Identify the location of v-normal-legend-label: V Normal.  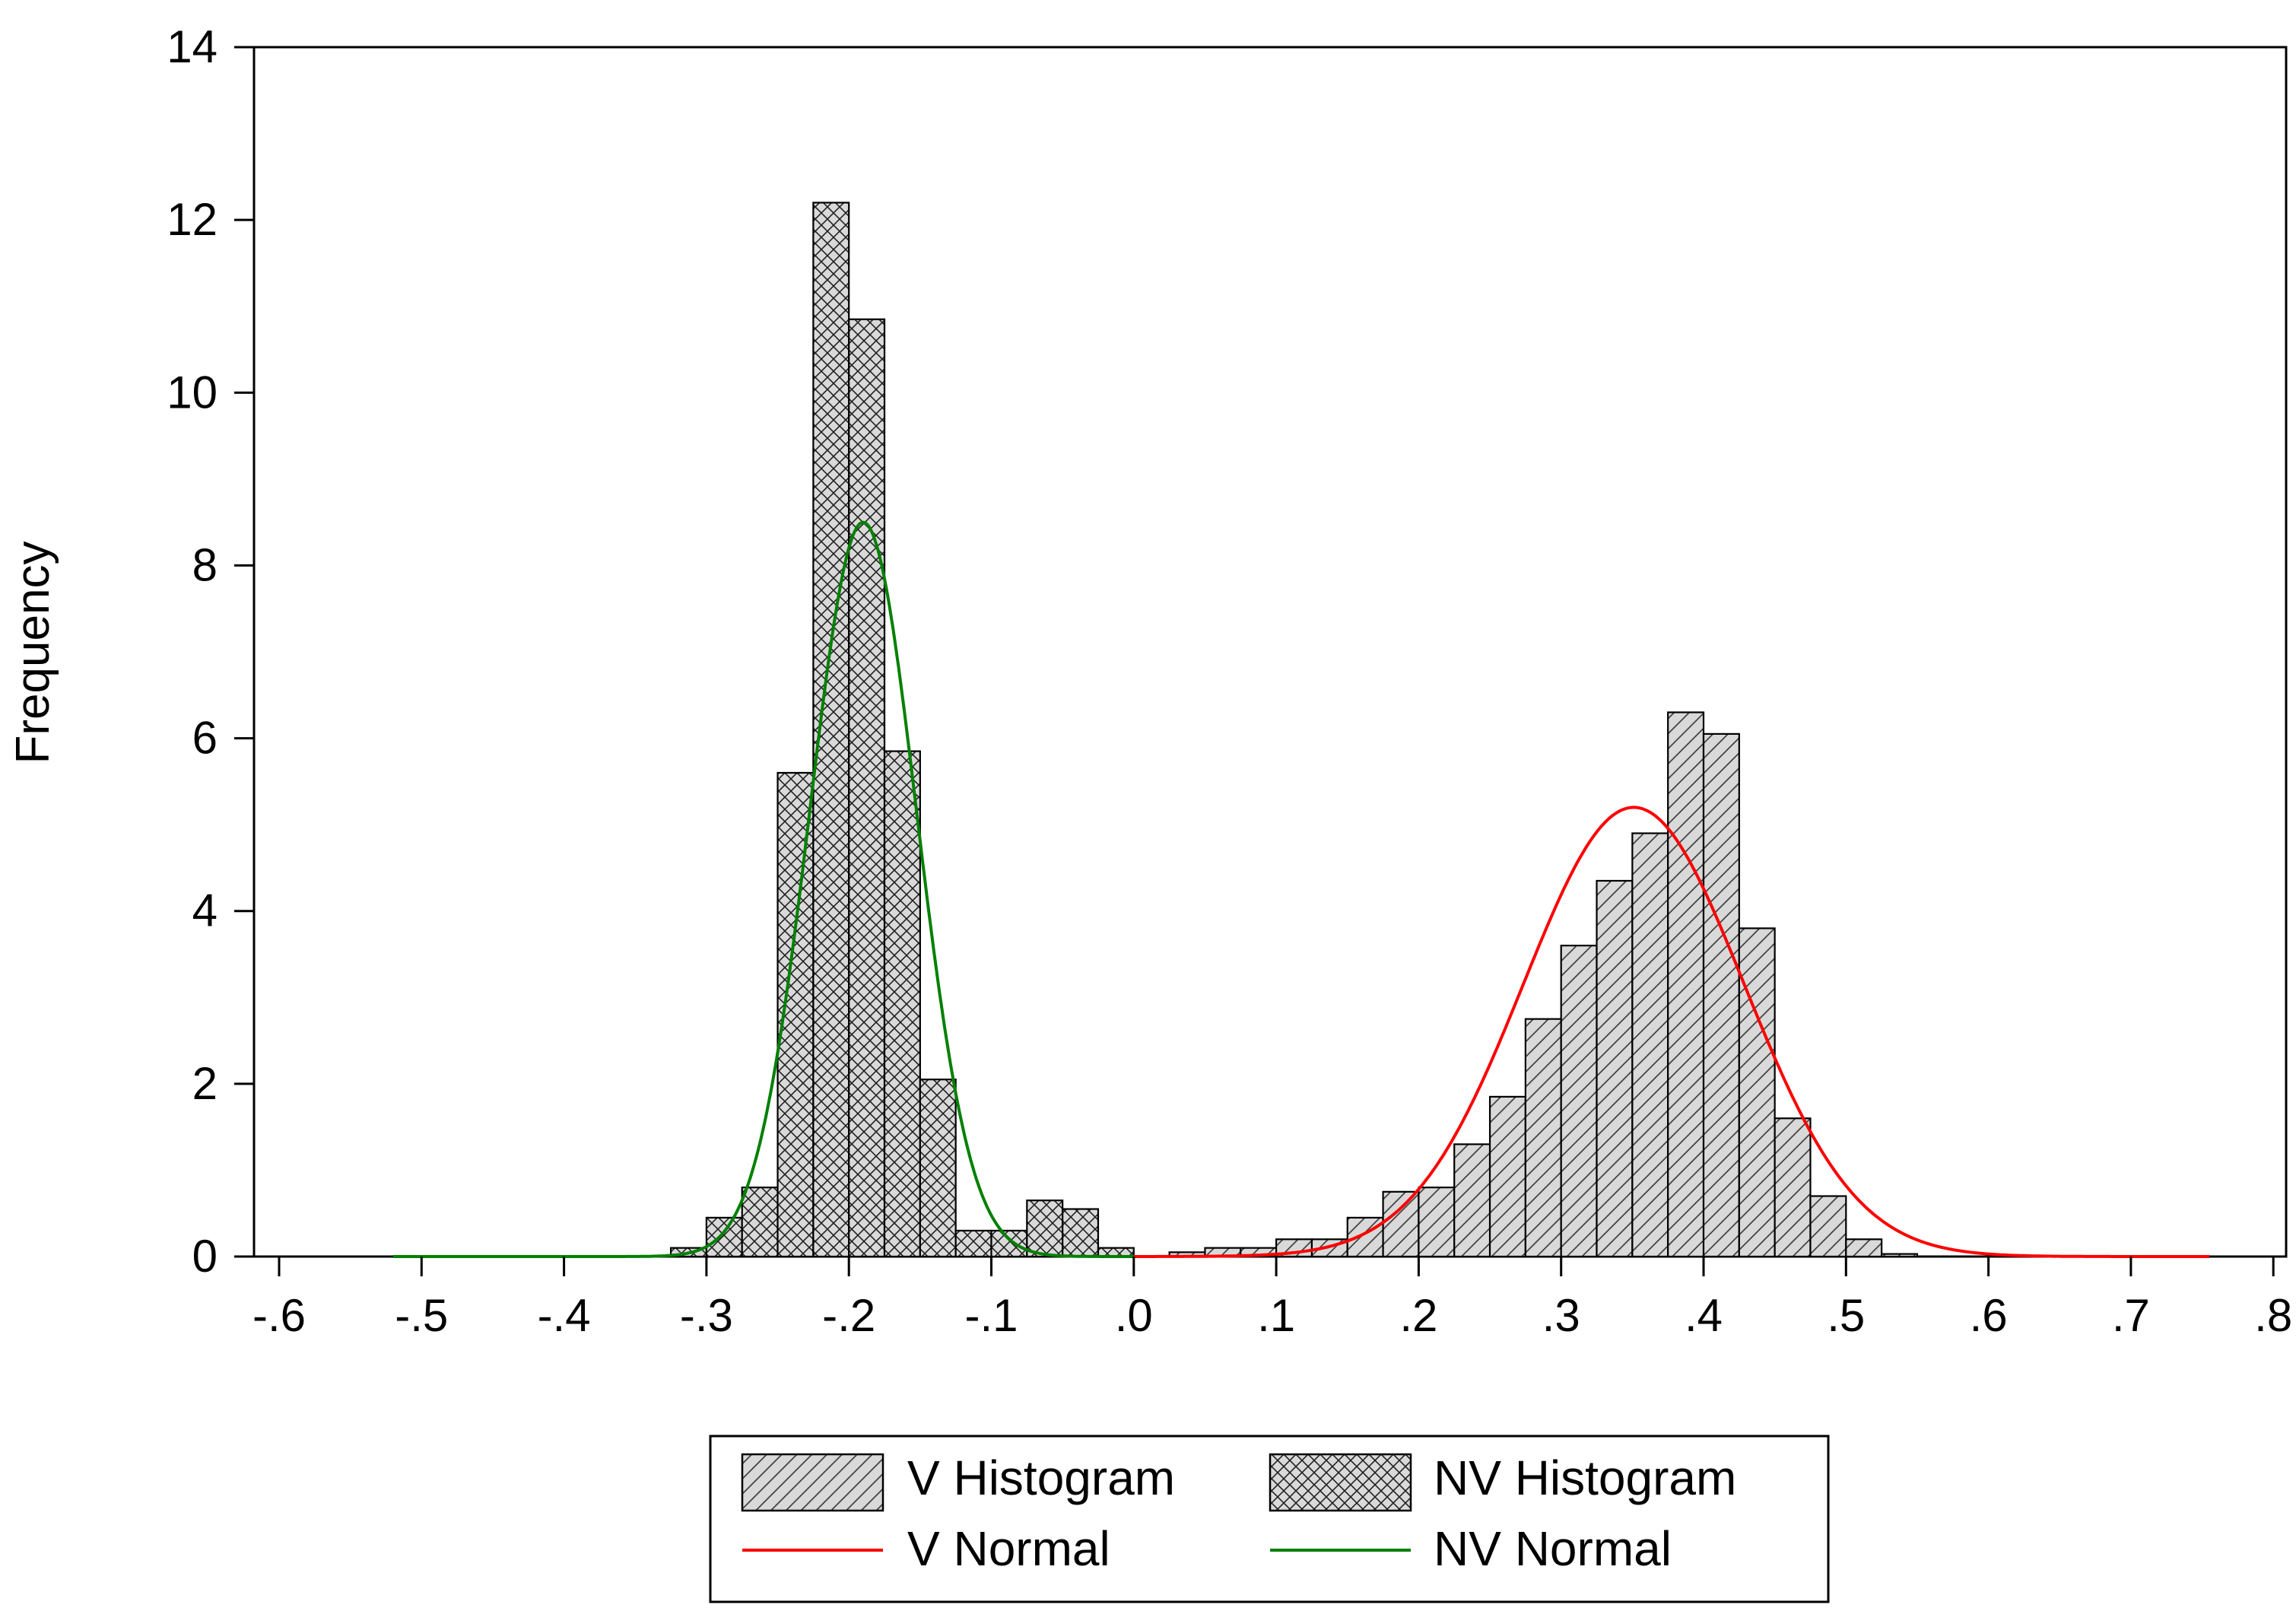
(1009, 1548).